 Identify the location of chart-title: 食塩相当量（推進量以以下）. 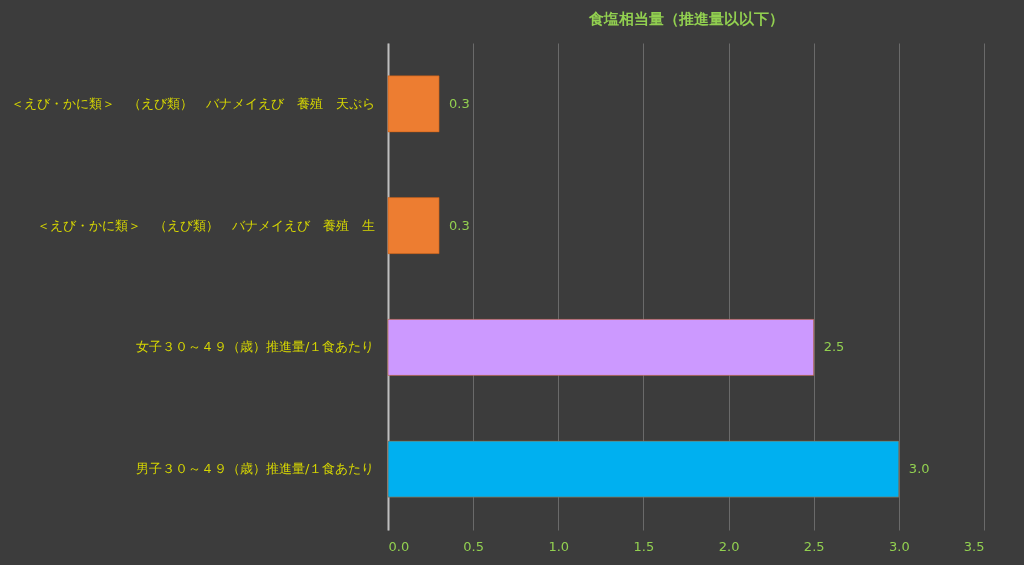
(685, 19).